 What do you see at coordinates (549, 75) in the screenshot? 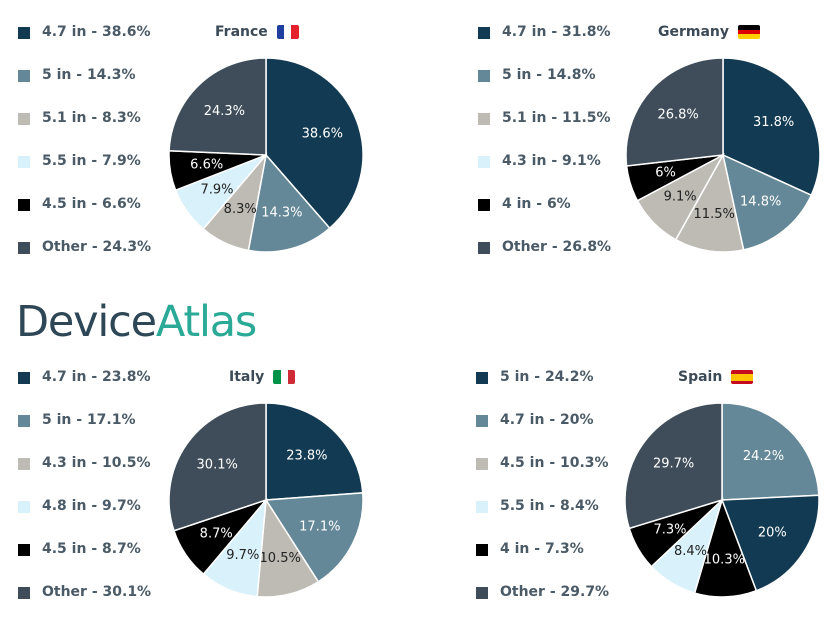
I see `legend-label: 5 in - 14.8%` at bounding box center [549, 75].